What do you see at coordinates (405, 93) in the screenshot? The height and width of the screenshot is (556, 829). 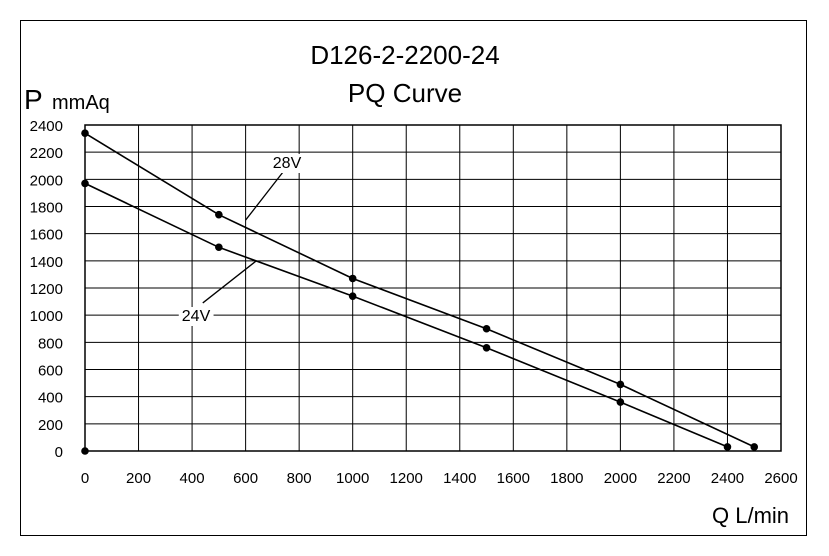 I see `chart-subtitle: PQ Curve` at bounding box center [405, 93].